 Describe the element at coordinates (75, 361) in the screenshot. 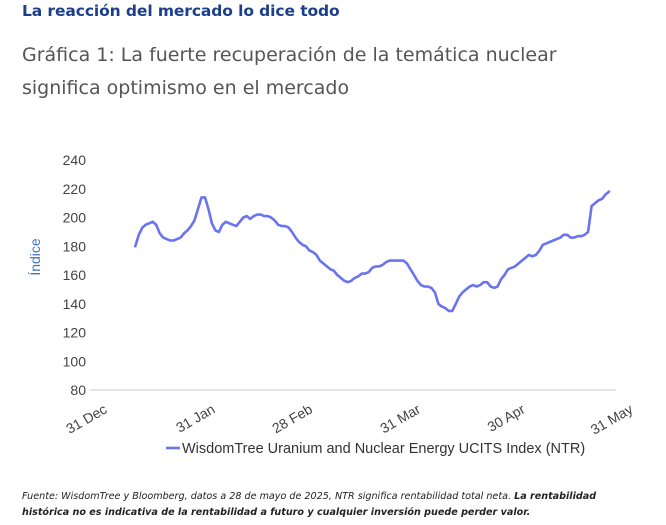

I see `y-tick-label: 100` at that location.